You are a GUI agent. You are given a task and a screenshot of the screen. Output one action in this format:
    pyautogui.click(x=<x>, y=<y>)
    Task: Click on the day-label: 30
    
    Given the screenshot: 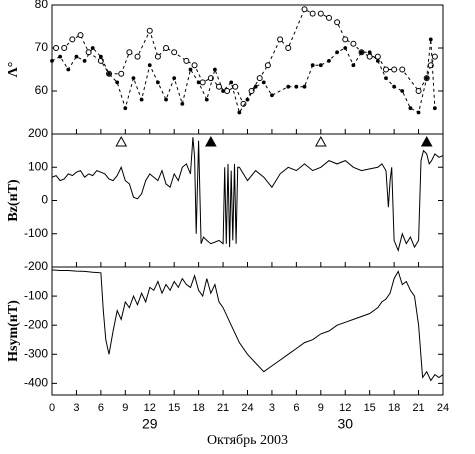 What is the action you would take?
    pyautogui.click(x=345, y=424)
    